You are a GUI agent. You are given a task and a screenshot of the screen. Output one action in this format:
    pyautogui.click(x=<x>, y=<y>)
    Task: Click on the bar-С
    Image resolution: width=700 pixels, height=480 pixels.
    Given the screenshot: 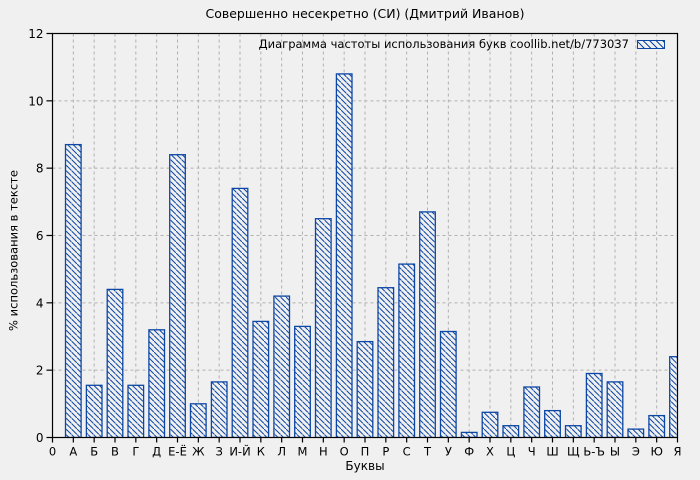 What is the action you would take?
    pyautogui.click(x=407, y=350)
    